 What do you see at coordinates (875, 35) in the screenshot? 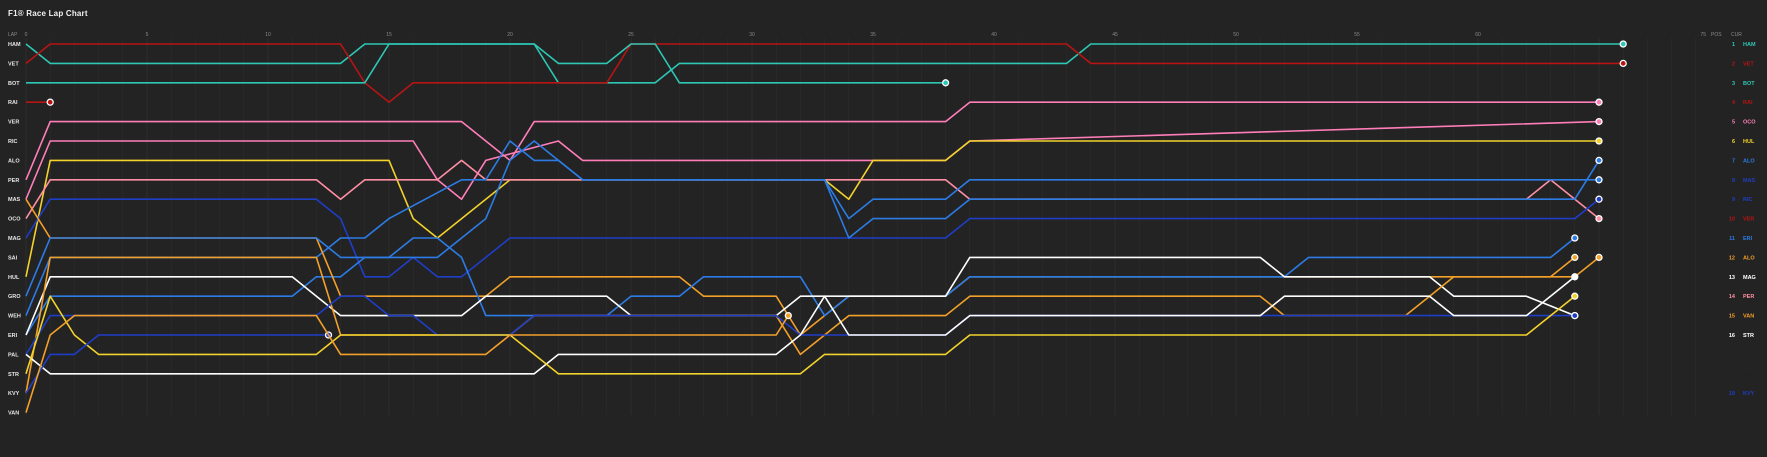
I see `lap-axis: LAP 0 5 10 15 20 25 30 35 40 45 50 55 60 75 POS CUR` at bounding box center [875, 35].